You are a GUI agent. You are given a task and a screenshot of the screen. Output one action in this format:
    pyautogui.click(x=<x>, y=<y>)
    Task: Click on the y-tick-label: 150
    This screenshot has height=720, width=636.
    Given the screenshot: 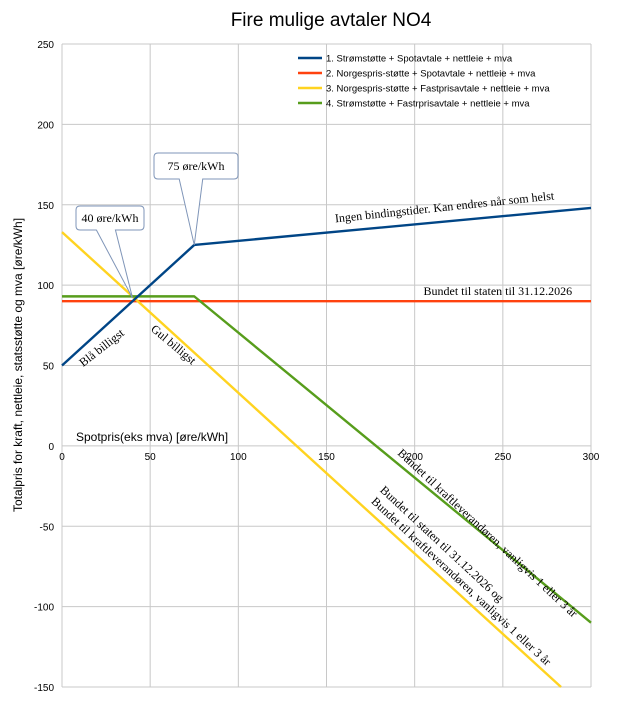 What is the action you would take?
    pyautogui.click(x=45, y=206)
    